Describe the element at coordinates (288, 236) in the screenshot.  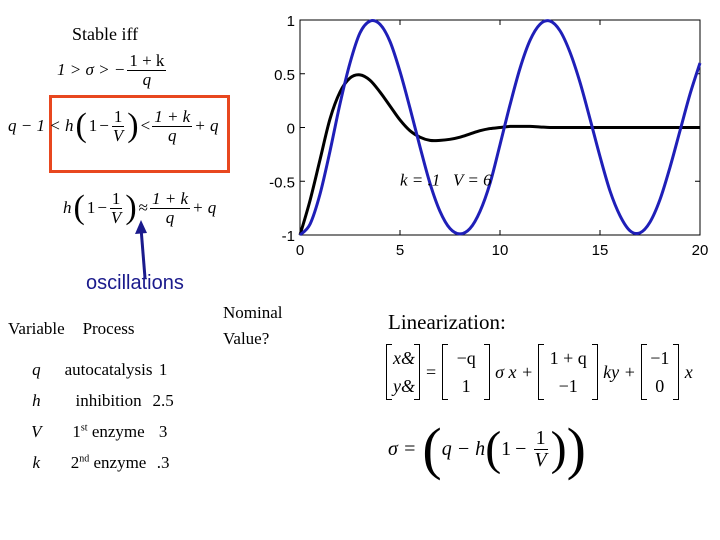
I see `y-tick-label: -1` at that location.